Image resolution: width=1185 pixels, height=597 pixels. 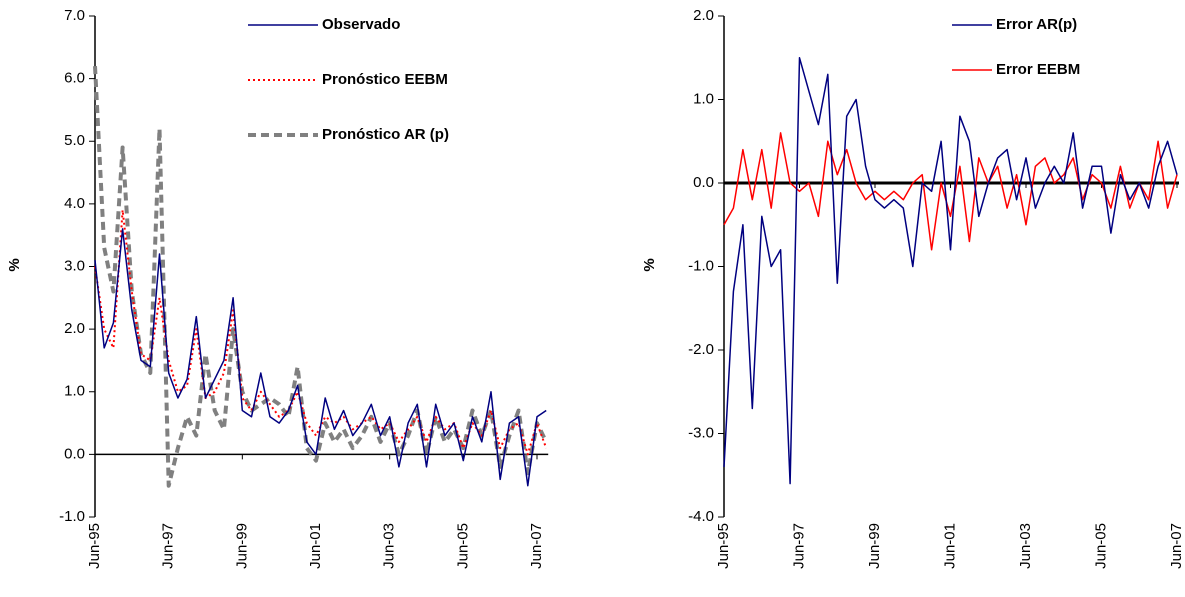 What do you see at coordinates (701, 432) in the screenshot?
I see `y-tick-label: -3.0` at bounding box center [701, 432].